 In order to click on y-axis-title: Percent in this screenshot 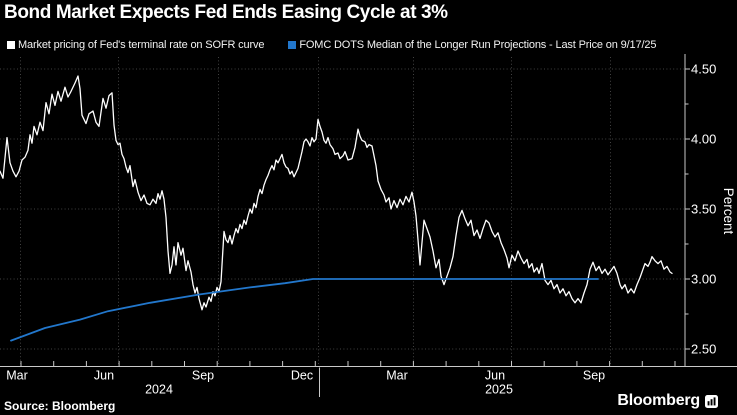, I will do `click(728, 211)`.